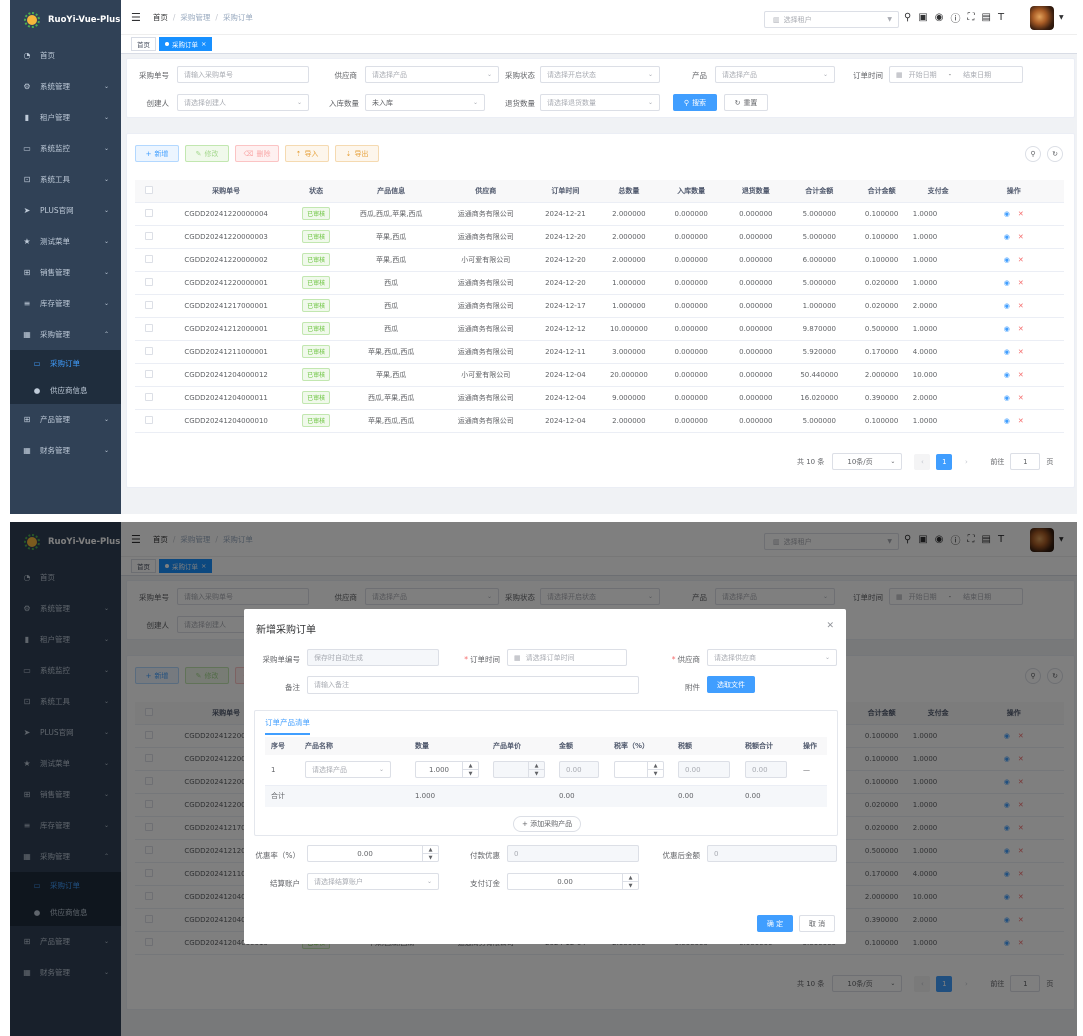 The height and width of the screenshot is (1036, 1083). I want to click on close-icon: ×, so click(204, 44).